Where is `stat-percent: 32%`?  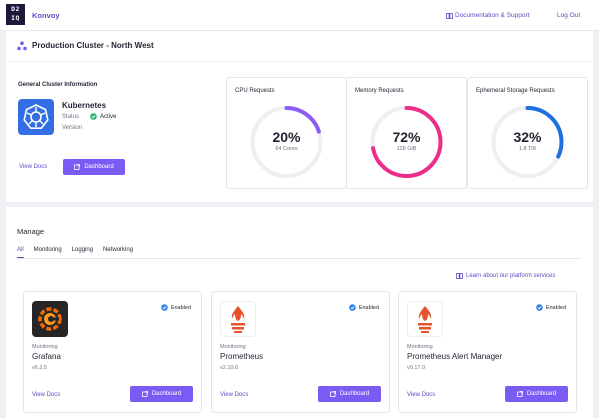 stat-percent: 32% is located at coordinates (527, 137).